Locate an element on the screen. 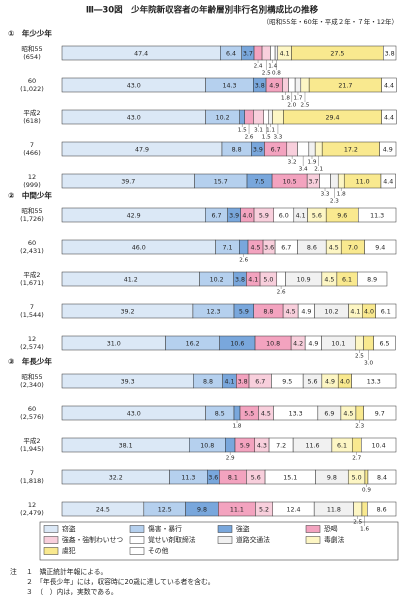  legend-label: 窃盗 is located at coordinates (69, 528).